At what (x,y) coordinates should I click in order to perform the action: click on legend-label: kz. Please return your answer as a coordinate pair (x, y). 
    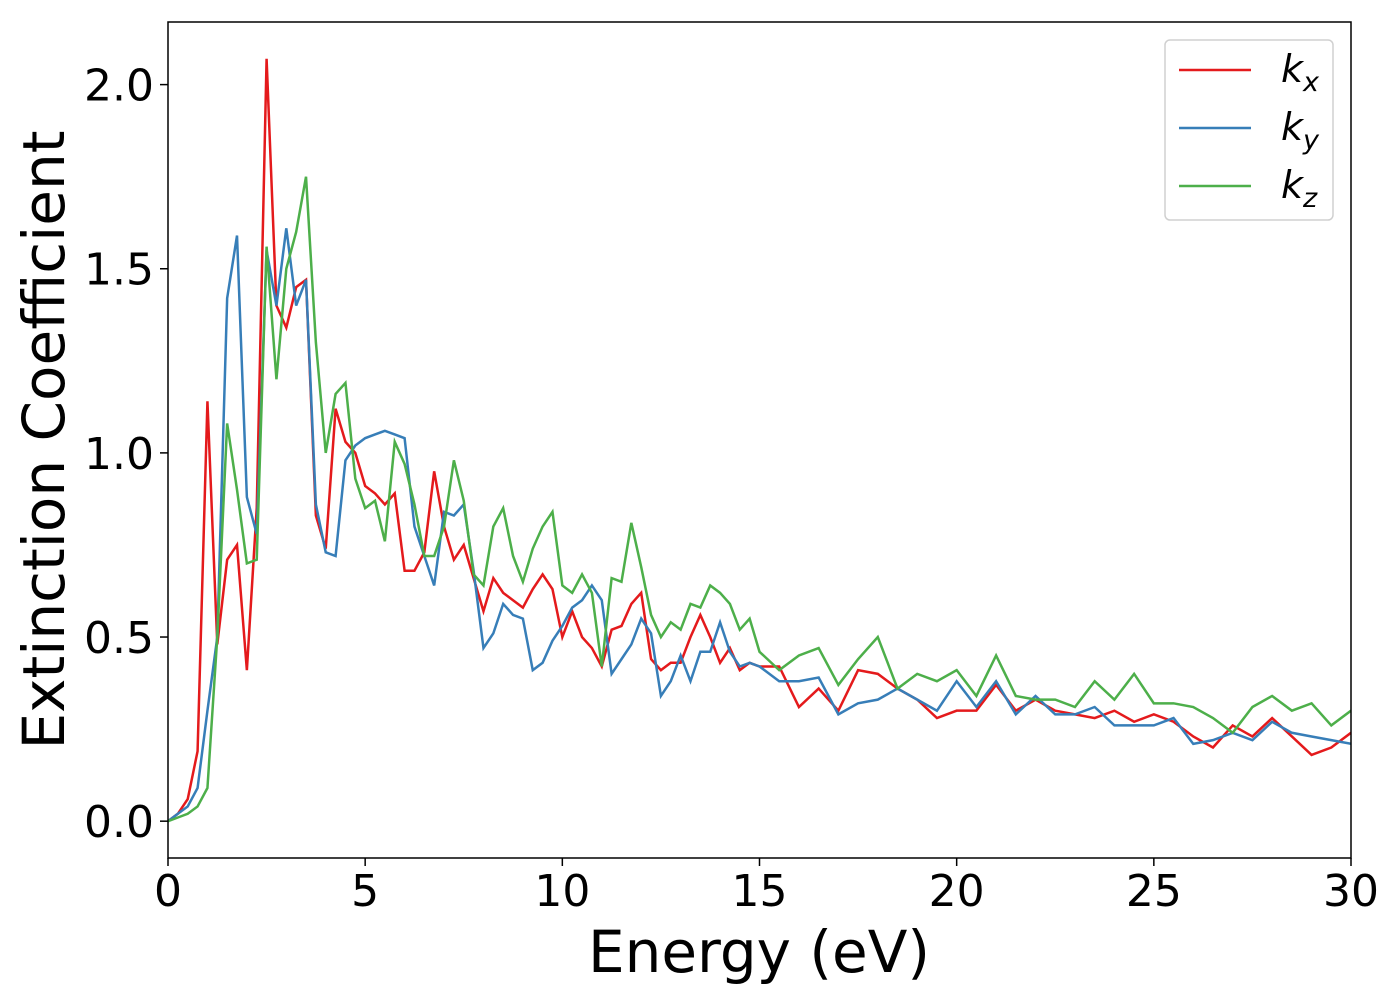
    Looking at the image, I should click on (1299, 188).